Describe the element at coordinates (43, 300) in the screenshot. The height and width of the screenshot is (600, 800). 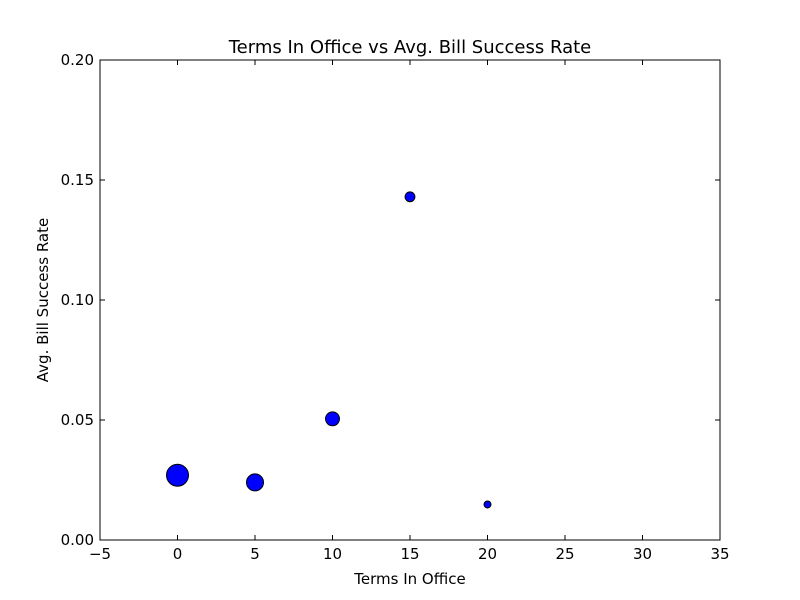
I see `y-axis-label: Avg. Bill Success Rate` at that location.